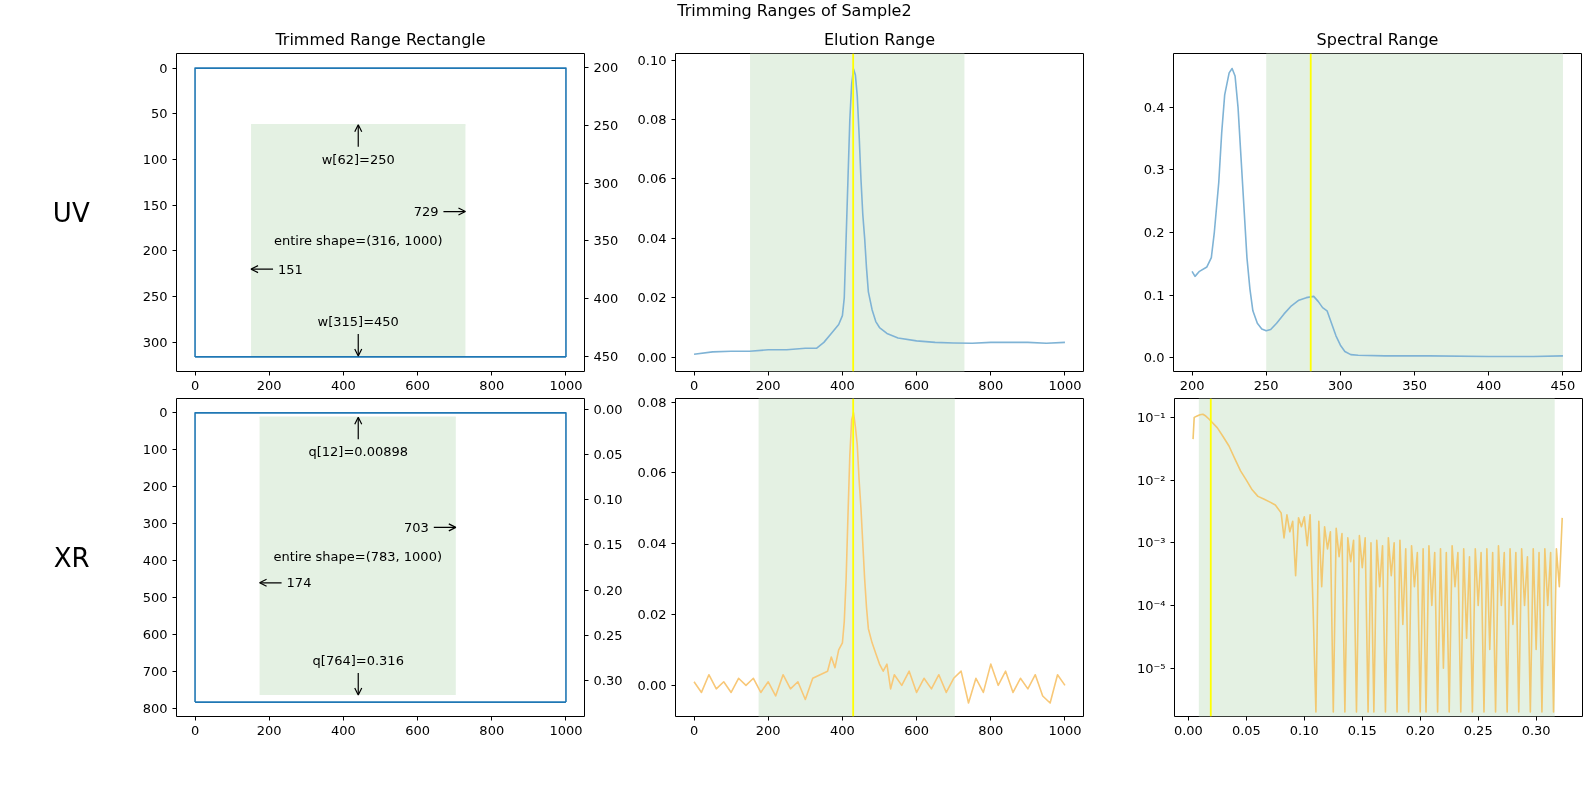 This screenshot has height=789, width=1589. I want to click on y-tick-label: 10⁻², so click(1151, 480).